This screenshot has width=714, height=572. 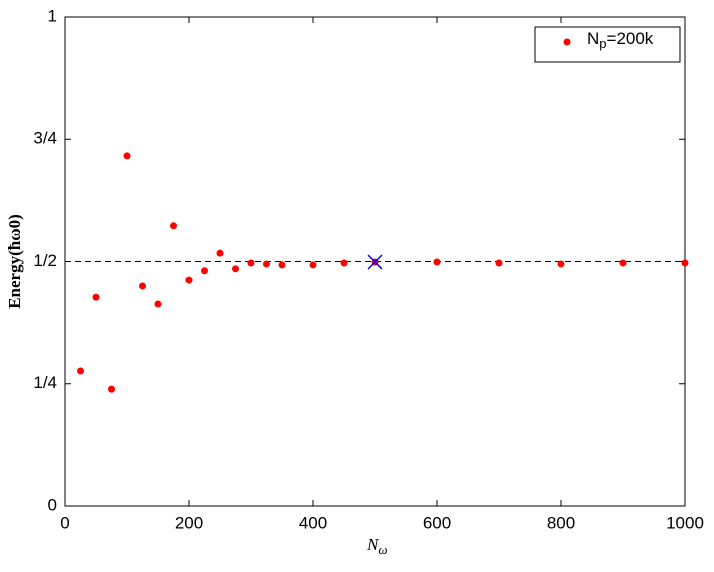 I want to click on highlight-marker, so click(x=375, y=262).